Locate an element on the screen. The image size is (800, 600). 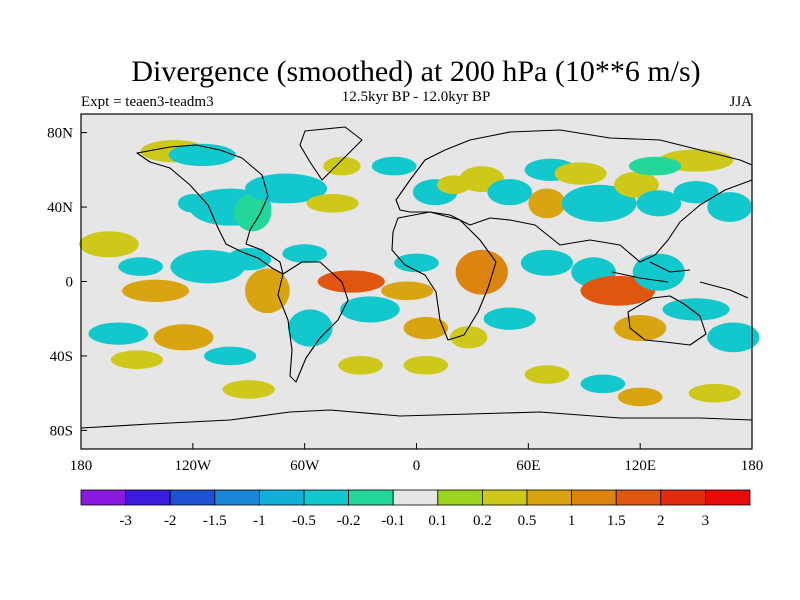
coastline-north-america is located at coordinates (210, 209).